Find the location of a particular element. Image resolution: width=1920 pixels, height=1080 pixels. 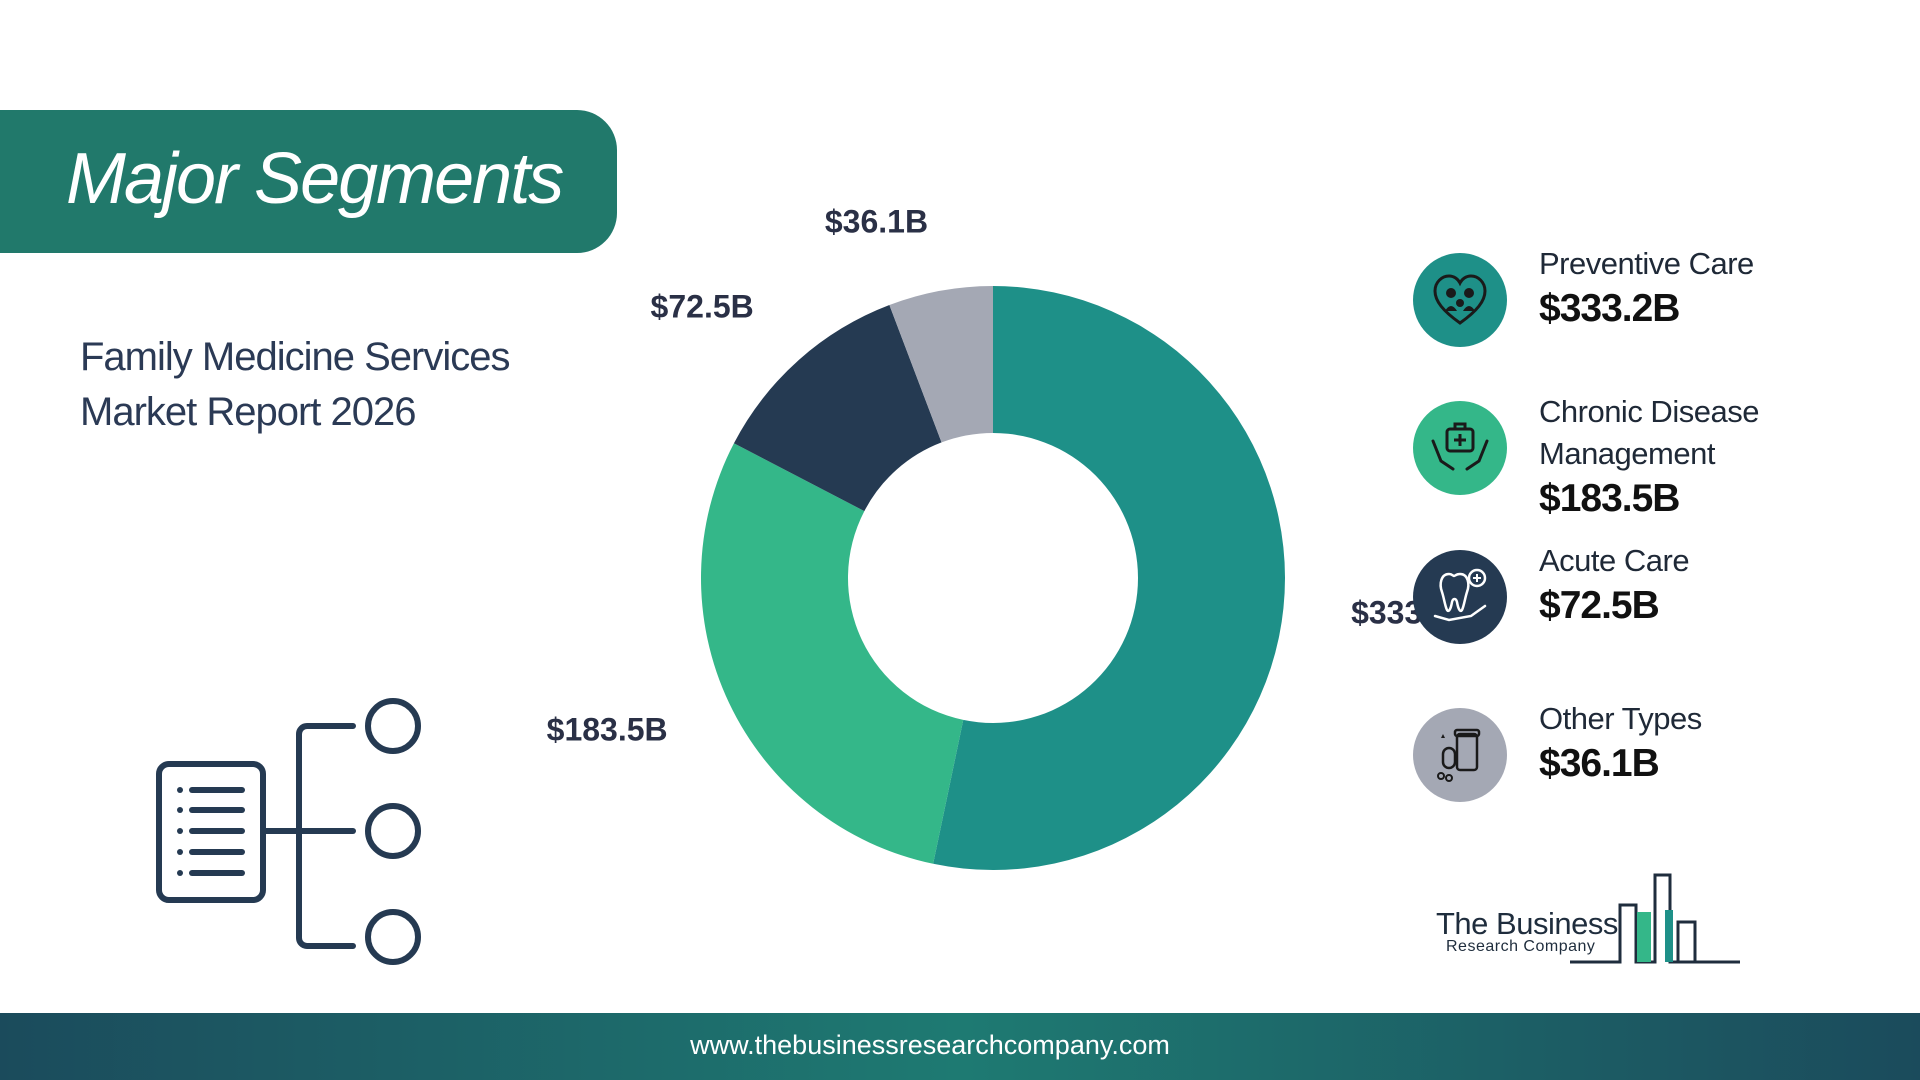

legend-label: Preventive Care is located at coordinates (1646, 263).